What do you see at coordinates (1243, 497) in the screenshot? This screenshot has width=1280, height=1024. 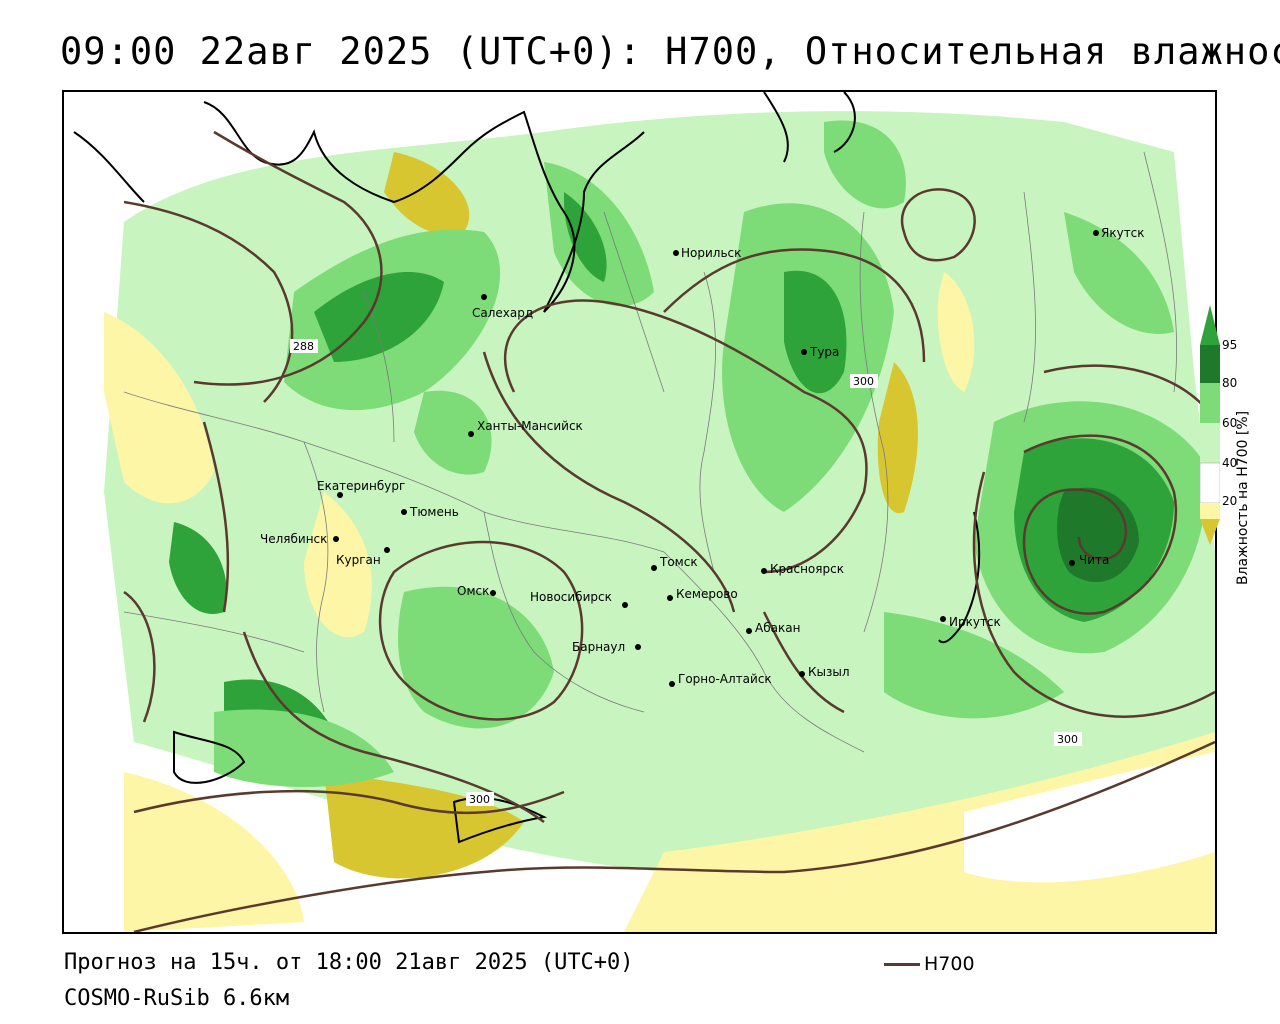 I see `colorbar-title: Влажность на H700 [%]` at bounding box center [1243, 497].